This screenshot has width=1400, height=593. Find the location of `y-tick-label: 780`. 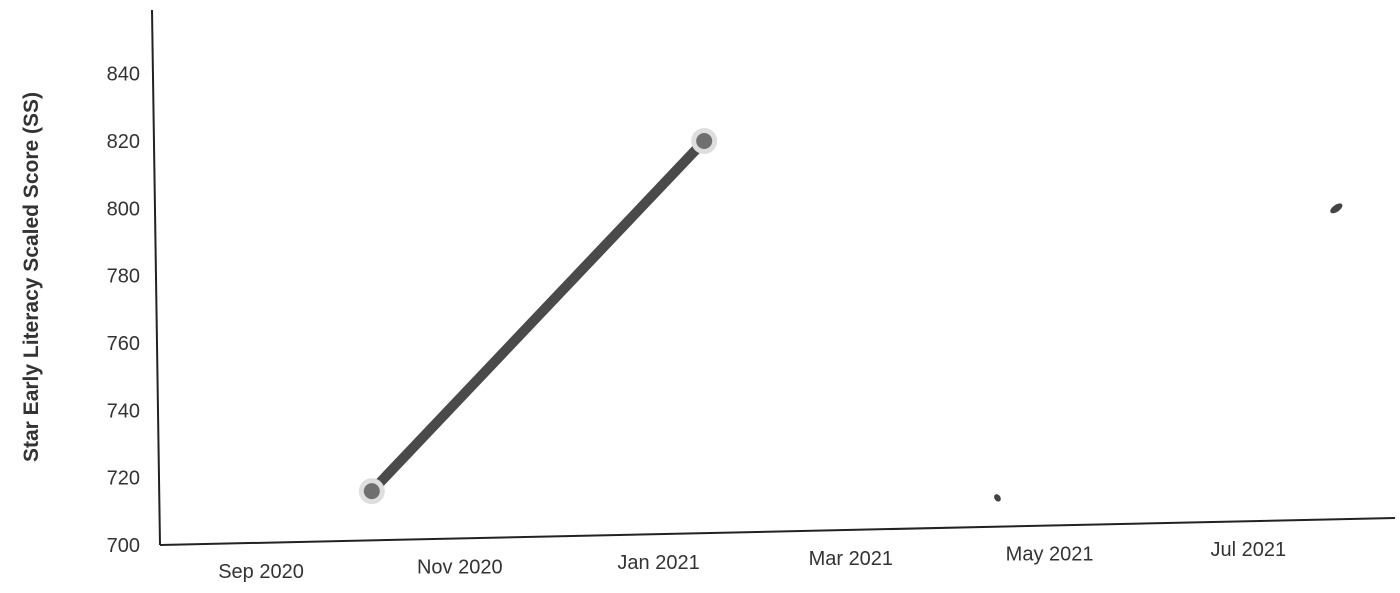

y-tick-label: 780 is located at coordinates (123, 277).